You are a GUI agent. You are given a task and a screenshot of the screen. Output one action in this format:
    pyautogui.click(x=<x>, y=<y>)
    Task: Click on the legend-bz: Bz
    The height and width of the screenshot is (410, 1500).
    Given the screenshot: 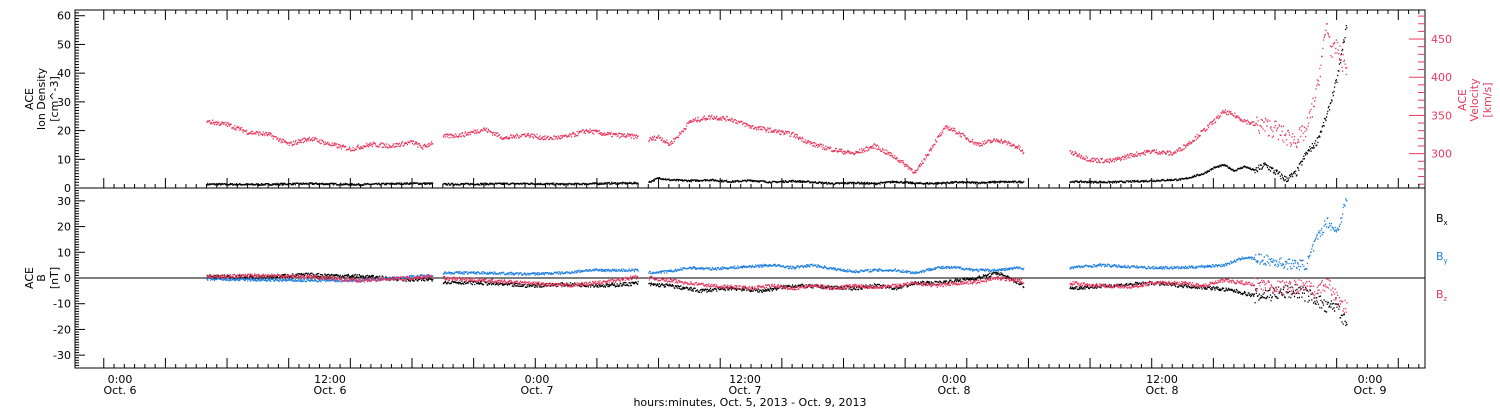 What is the action you would take?
    pyautogui.click(x=1442, y=295)
    